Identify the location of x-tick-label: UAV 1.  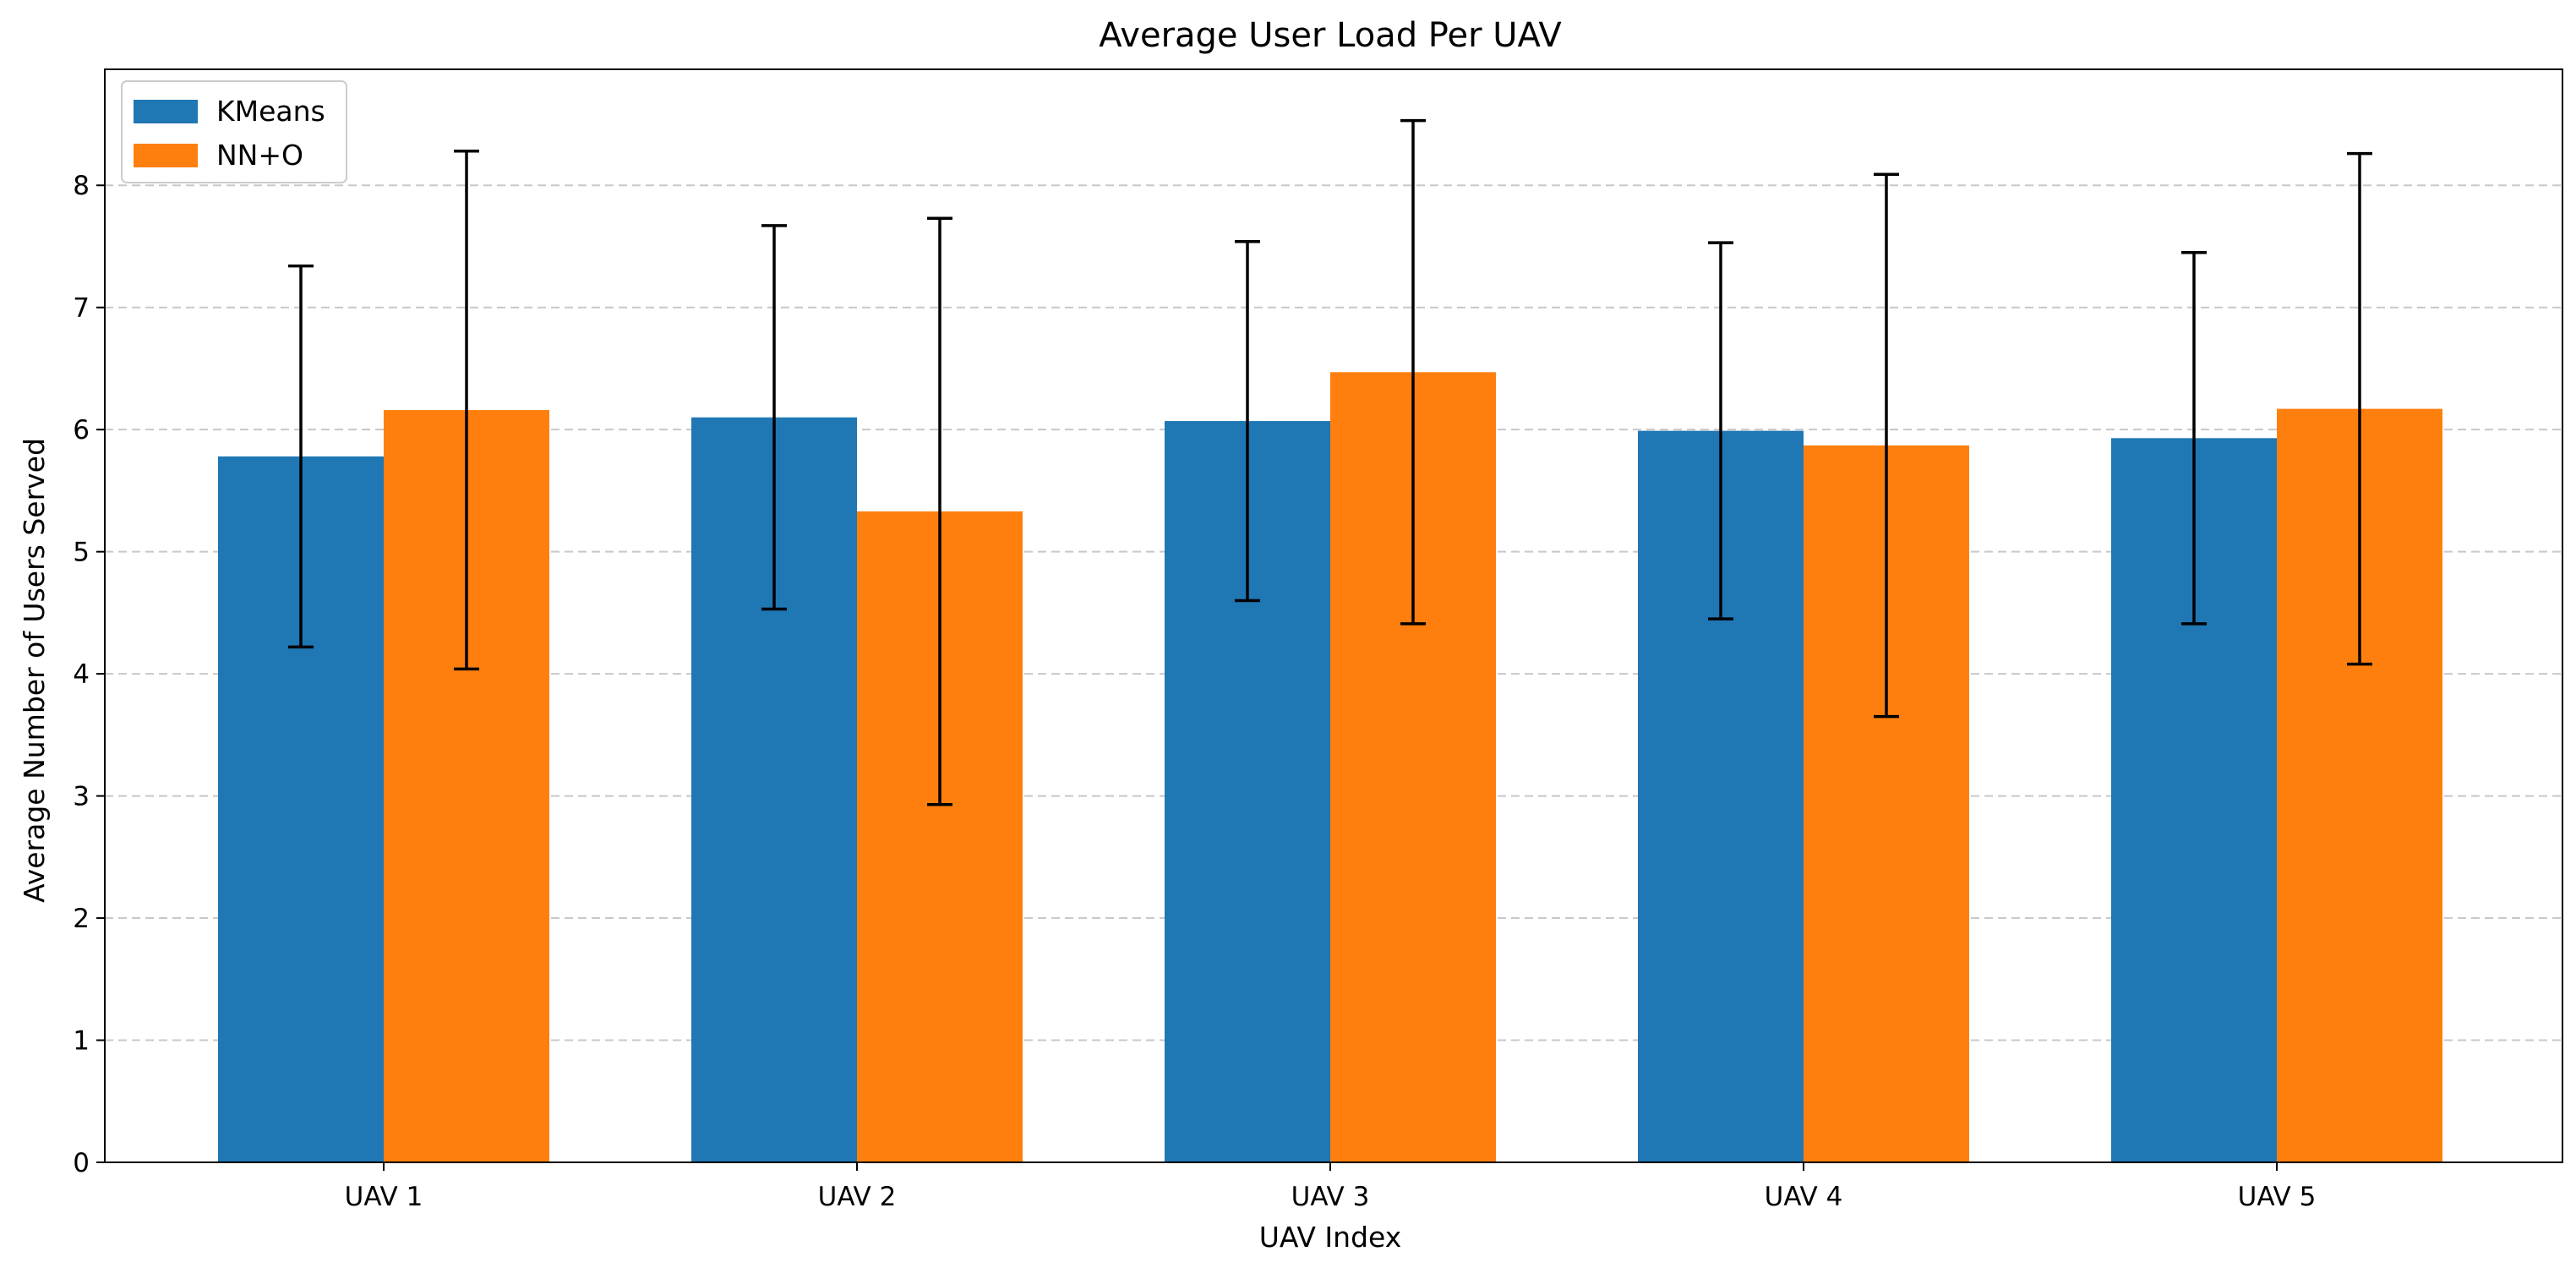
(384, 1197).